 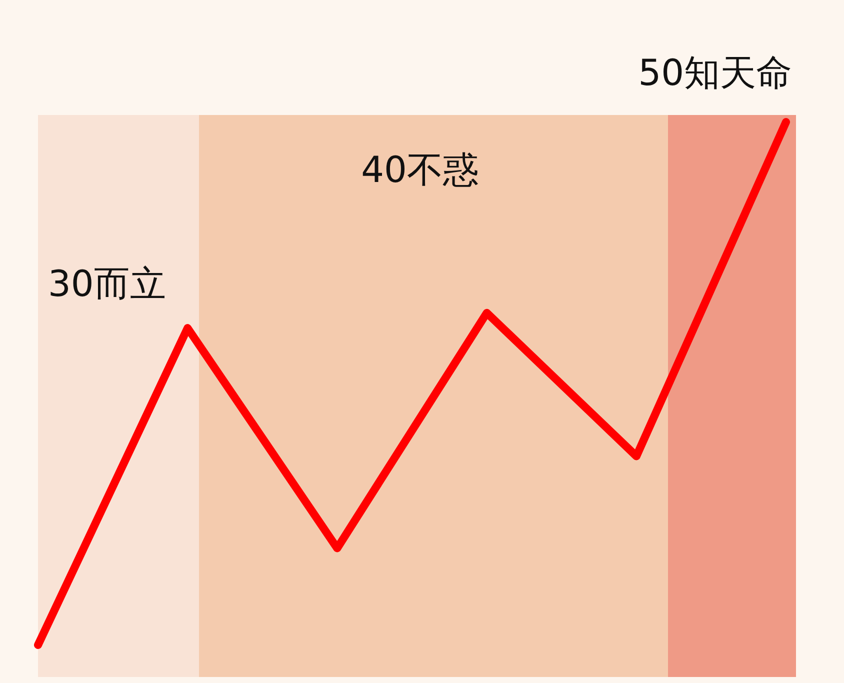 I want to click on text: 50知天命, so click(x=715, y=73).